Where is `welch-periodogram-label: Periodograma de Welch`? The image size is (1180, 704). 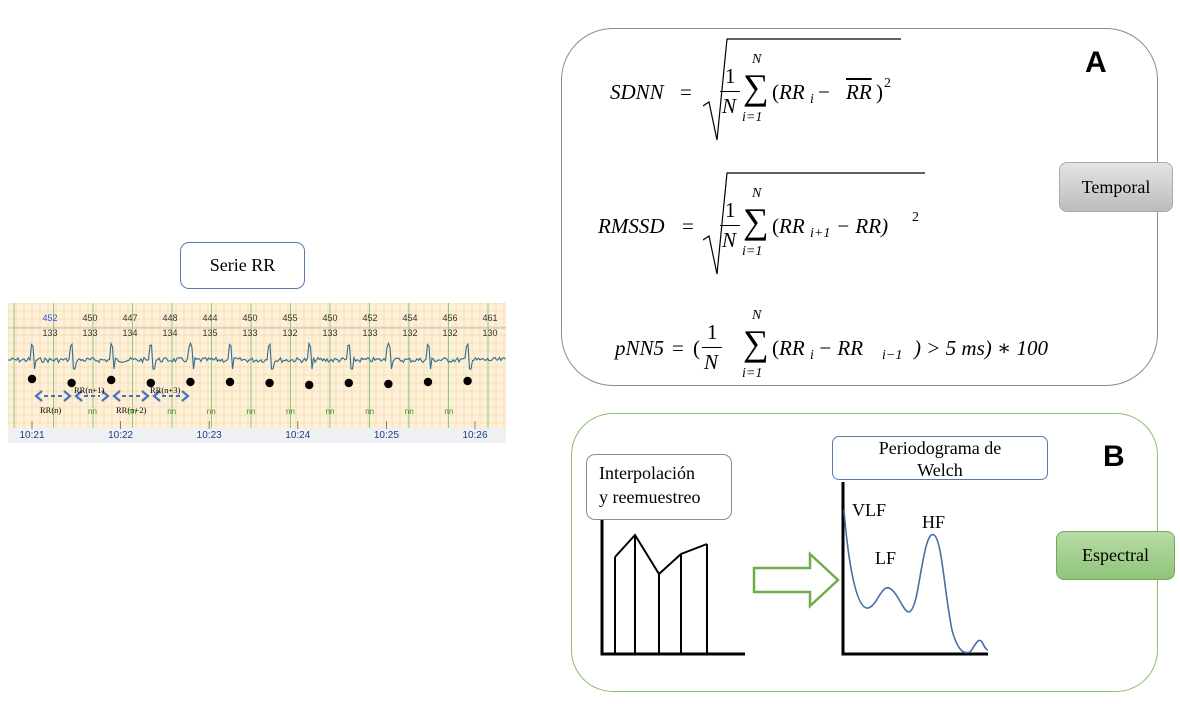 welch-periodogram-label: Periodograma de Welch is located at coordinates (940, 458).